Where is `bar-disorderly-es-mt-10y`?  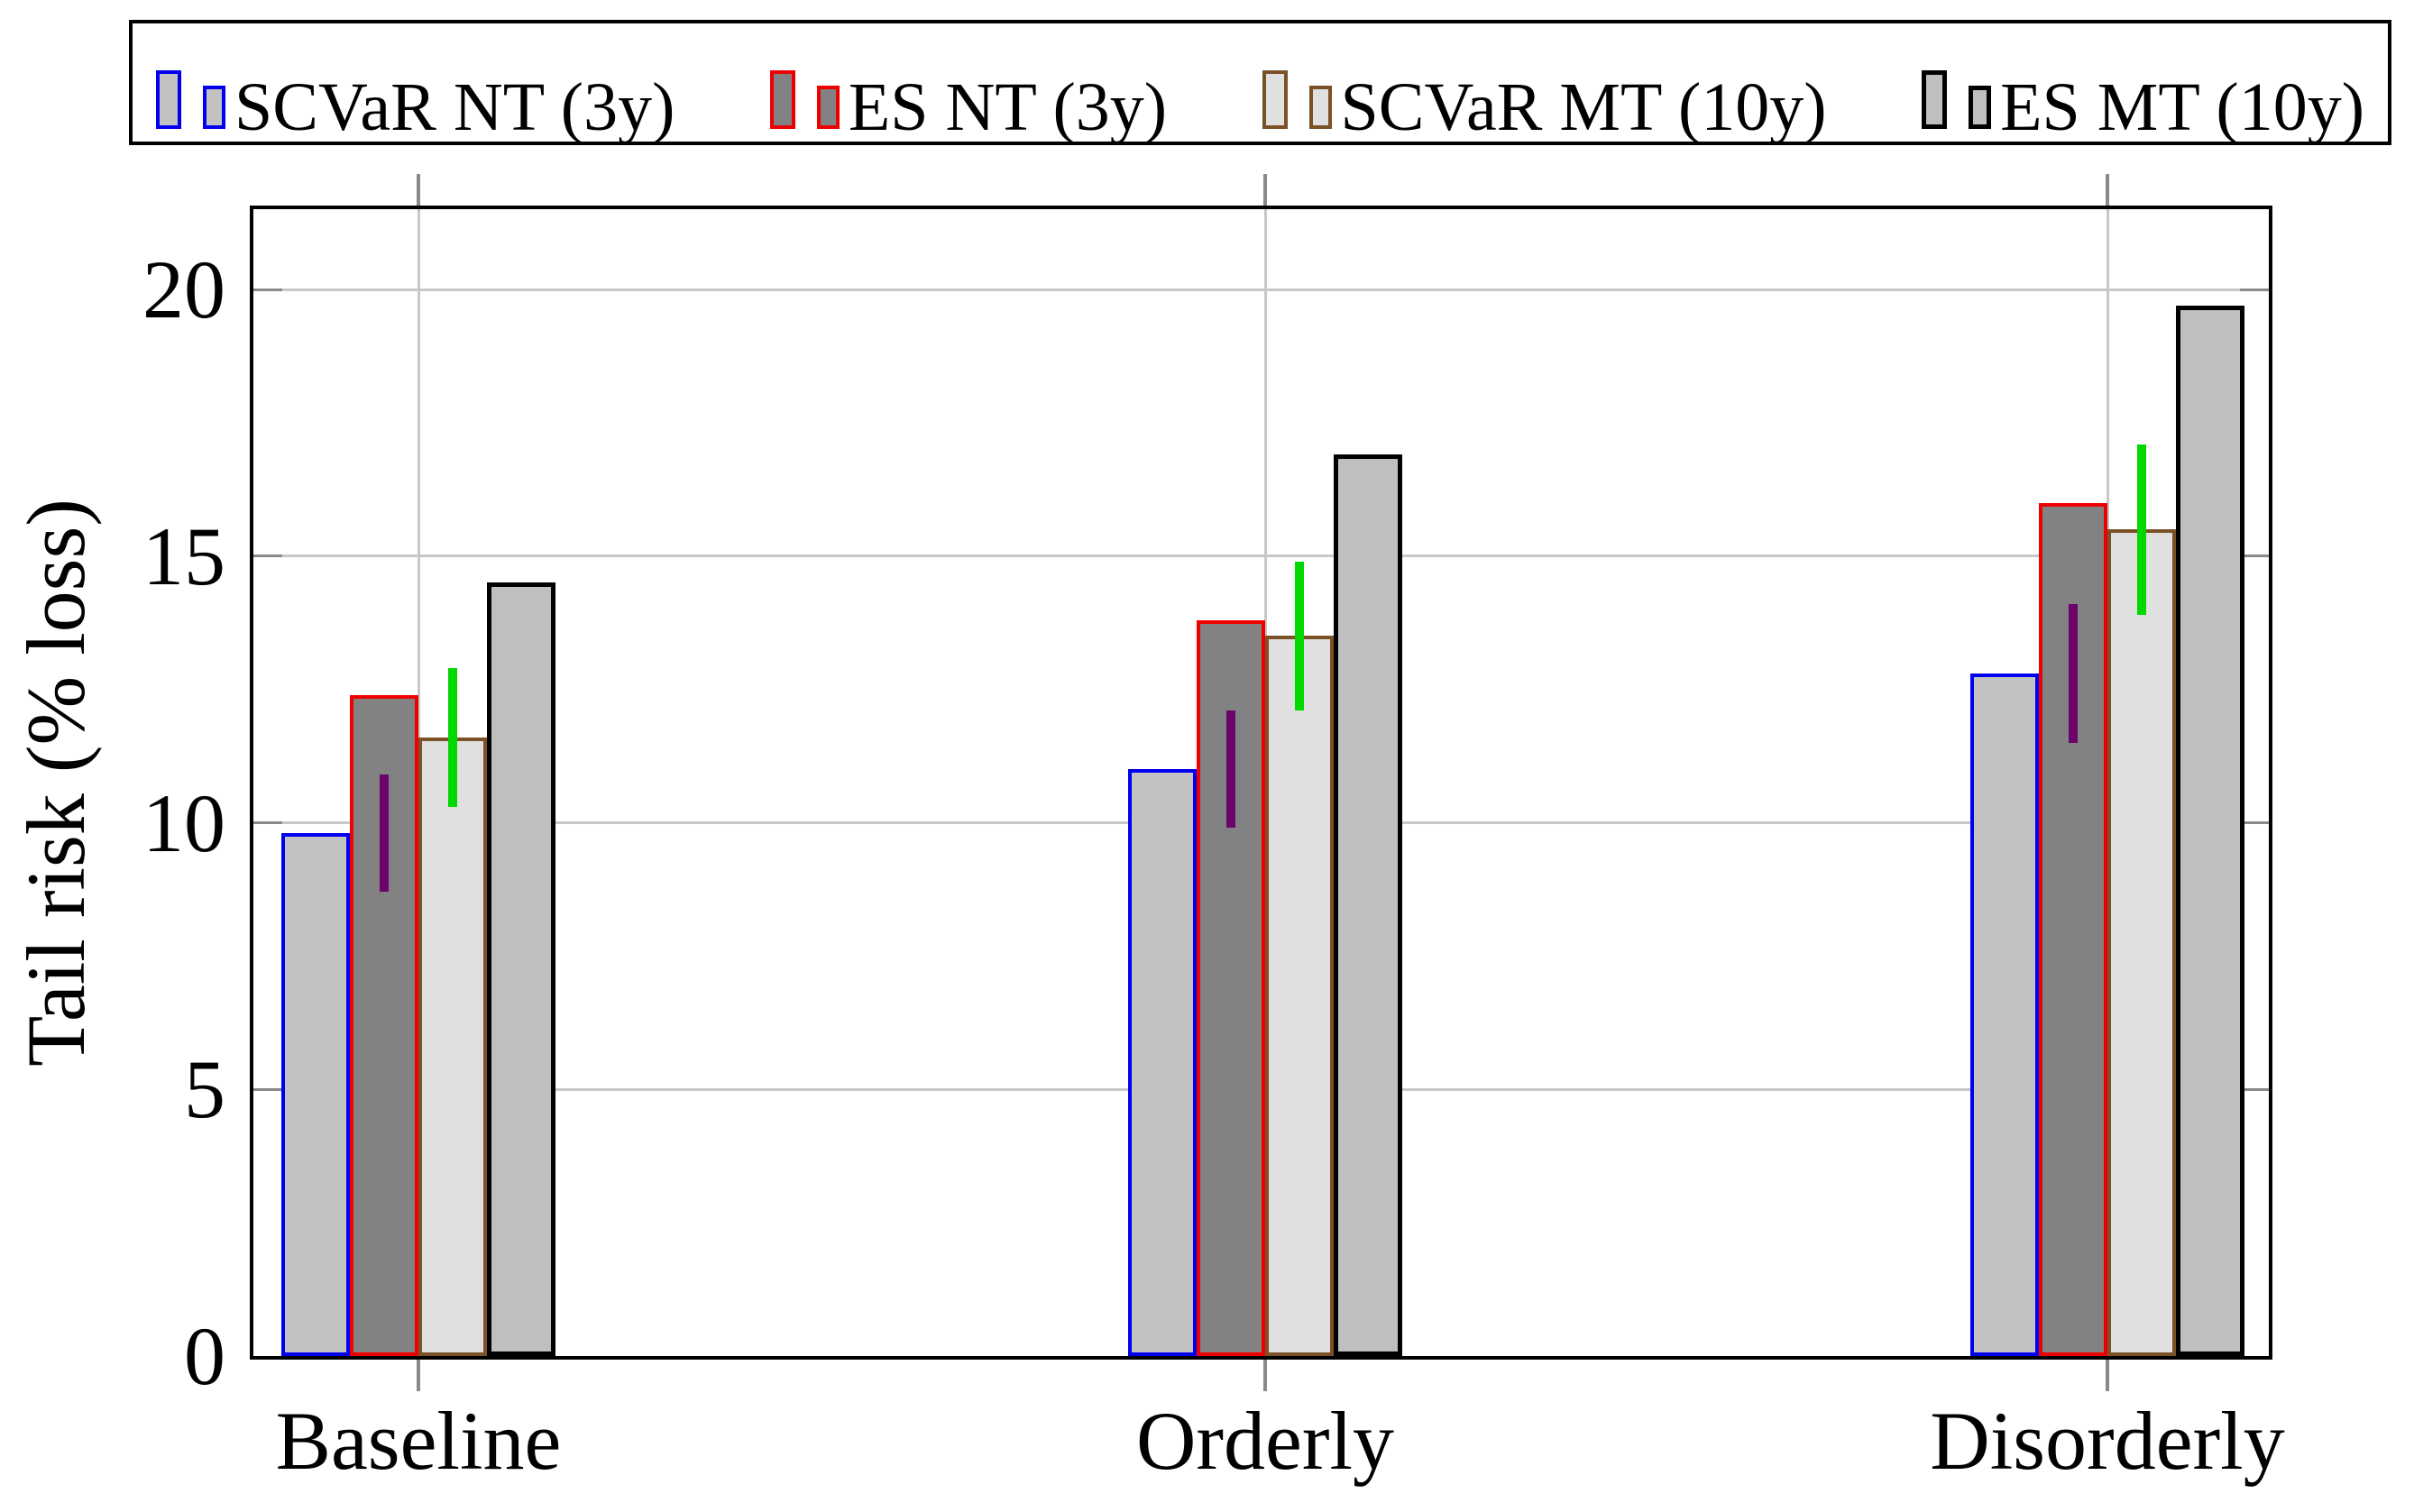
bar-disorderly-es-mt-10y is located at coordinates (2210, 831).